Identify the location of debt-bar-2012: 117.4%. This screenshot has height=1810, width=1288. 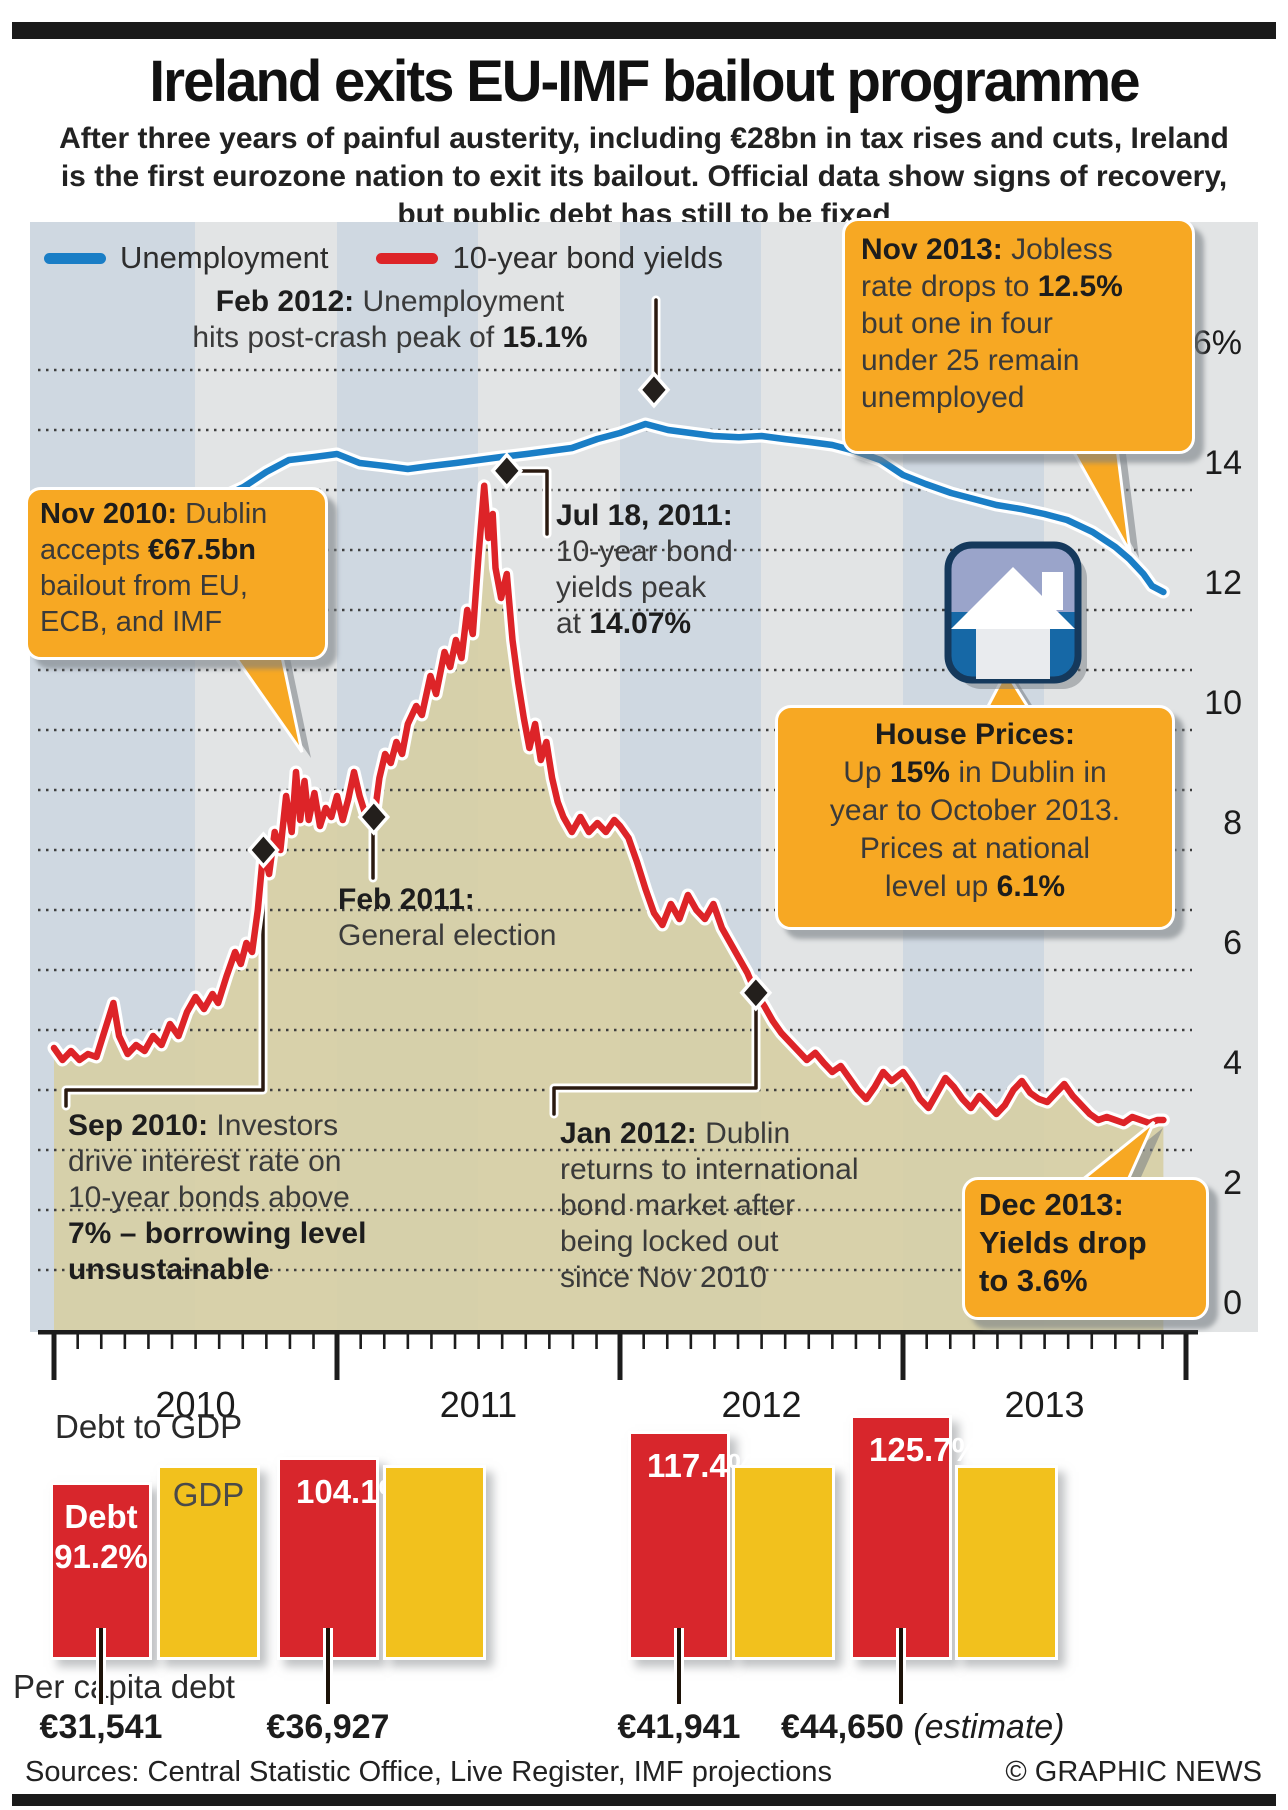
(692, 1545).